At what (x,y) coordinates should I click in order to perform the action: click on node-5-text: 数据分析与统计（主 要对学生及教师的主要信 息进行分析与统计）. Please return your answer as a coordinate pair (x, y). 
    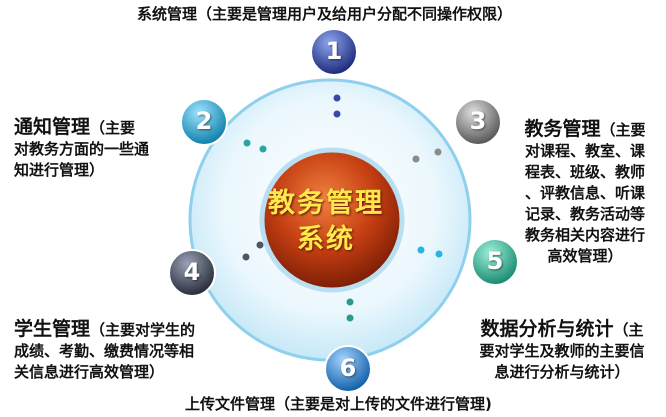
    Looking at the image, I should click on (562, 340).